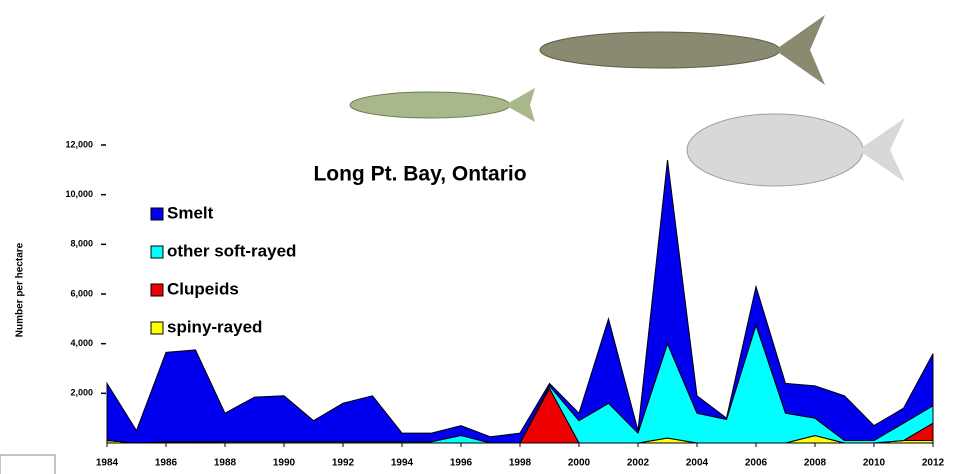  Describe the element at coordinates (933, 463) in the screenshot. I see `x-tick-label: 2012` at that location.